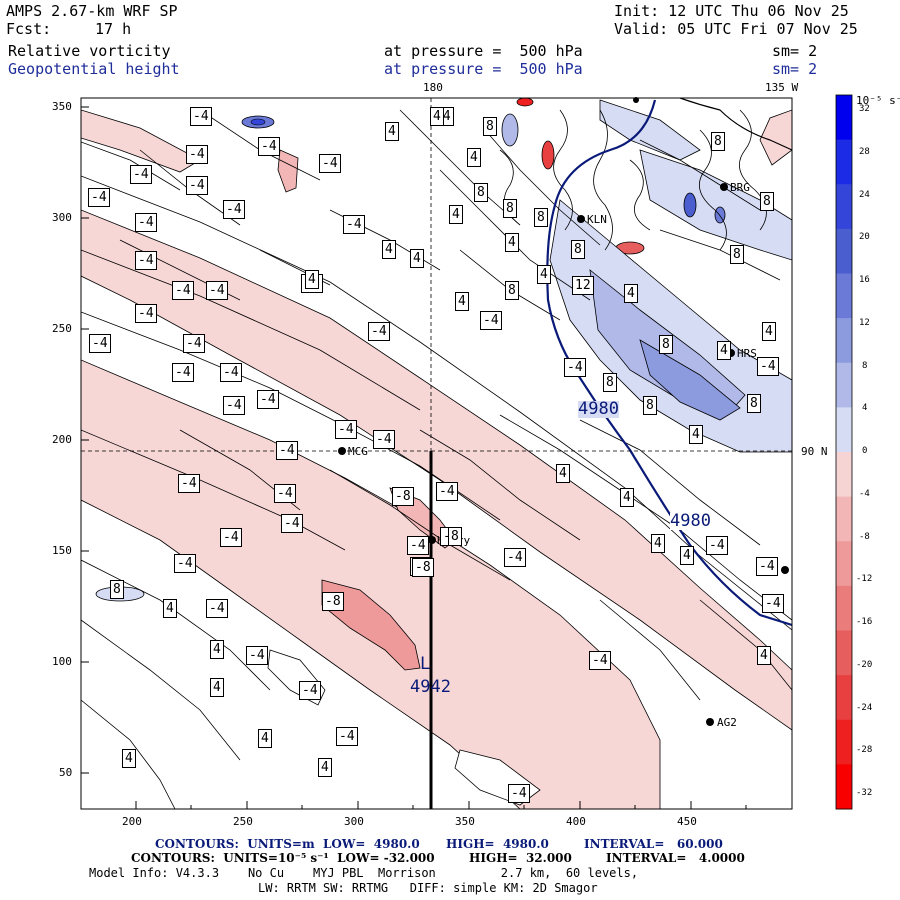 This screenshot has height=900, width=900. What do you see at coordinates (62, 217) in the screenshot?
I see `y-tick-label: 300` at bounding box center [62, 217].